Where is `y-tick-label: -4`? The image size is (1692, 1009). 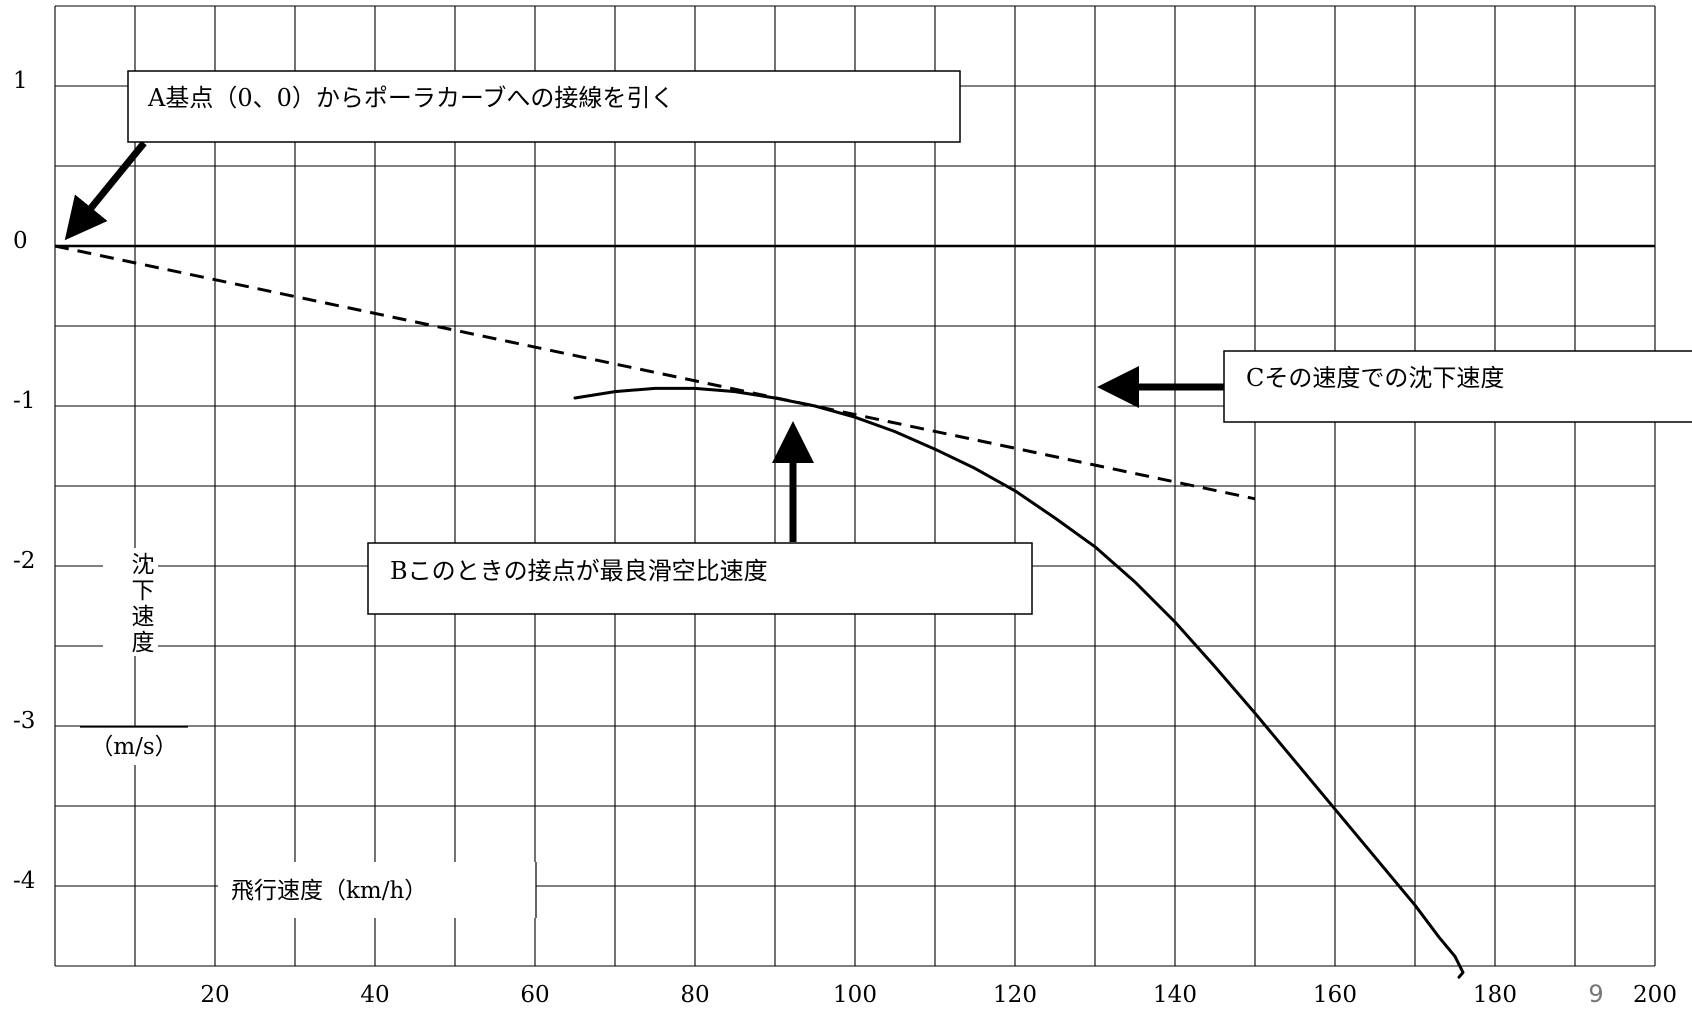
y-tick-label: -4 is located at coordinates (24, 881).